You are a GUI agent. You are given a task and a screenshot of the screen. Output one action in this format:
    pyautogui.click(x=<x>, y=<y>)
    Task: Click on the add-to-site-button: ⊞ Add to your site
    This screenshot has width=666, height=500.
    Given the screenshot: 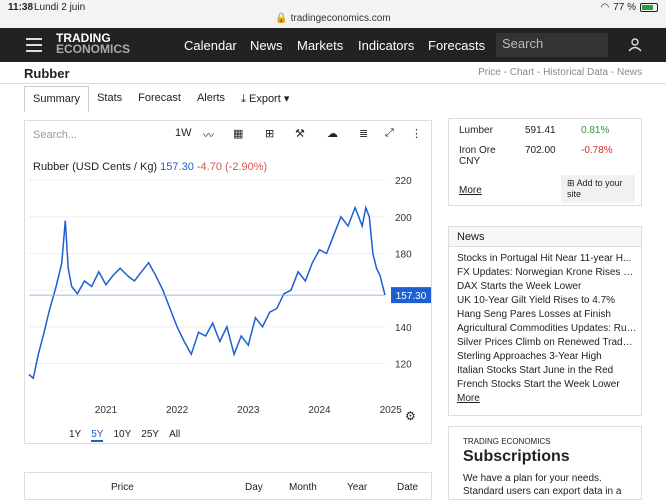 What is the action you would take?
    pyautogui.click(x=598, y=189)
    